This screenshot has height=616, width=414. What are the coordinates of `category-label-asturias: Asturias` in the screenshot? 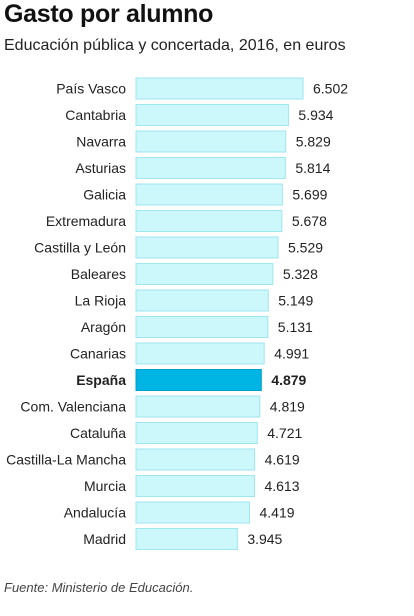 It's located at (100, 168).